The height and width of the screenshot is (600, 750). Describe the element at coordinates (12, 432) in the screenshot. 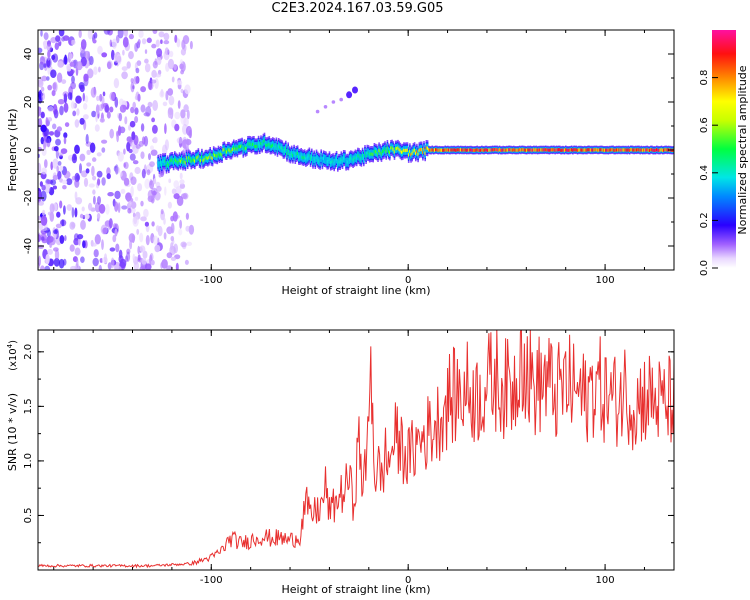

I see `bottom-y-axis-label: SNR (10 * v/v)` at that location.